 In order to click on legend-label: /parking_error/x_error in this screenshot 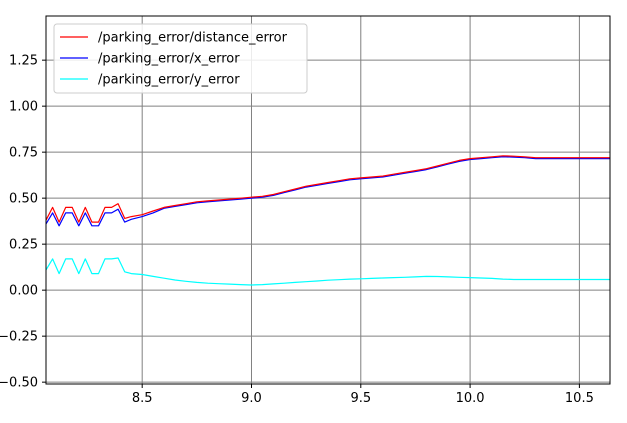, I will do `click(169, 59)`.